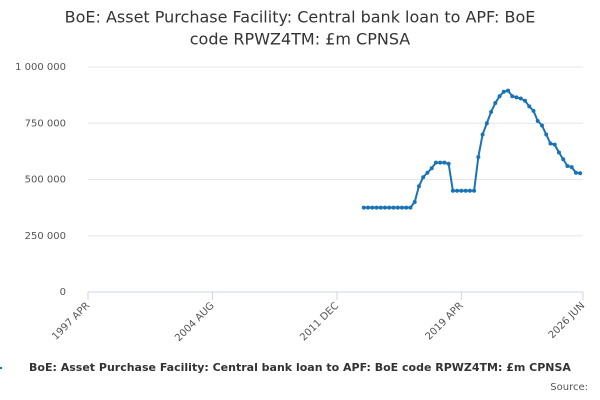 Image resolution: width=600 pixels, height=400 pixels. Describe the element at coordinates (445, 321) in the screenshot. I see `x-tick-label: 2019 APR` at that location.